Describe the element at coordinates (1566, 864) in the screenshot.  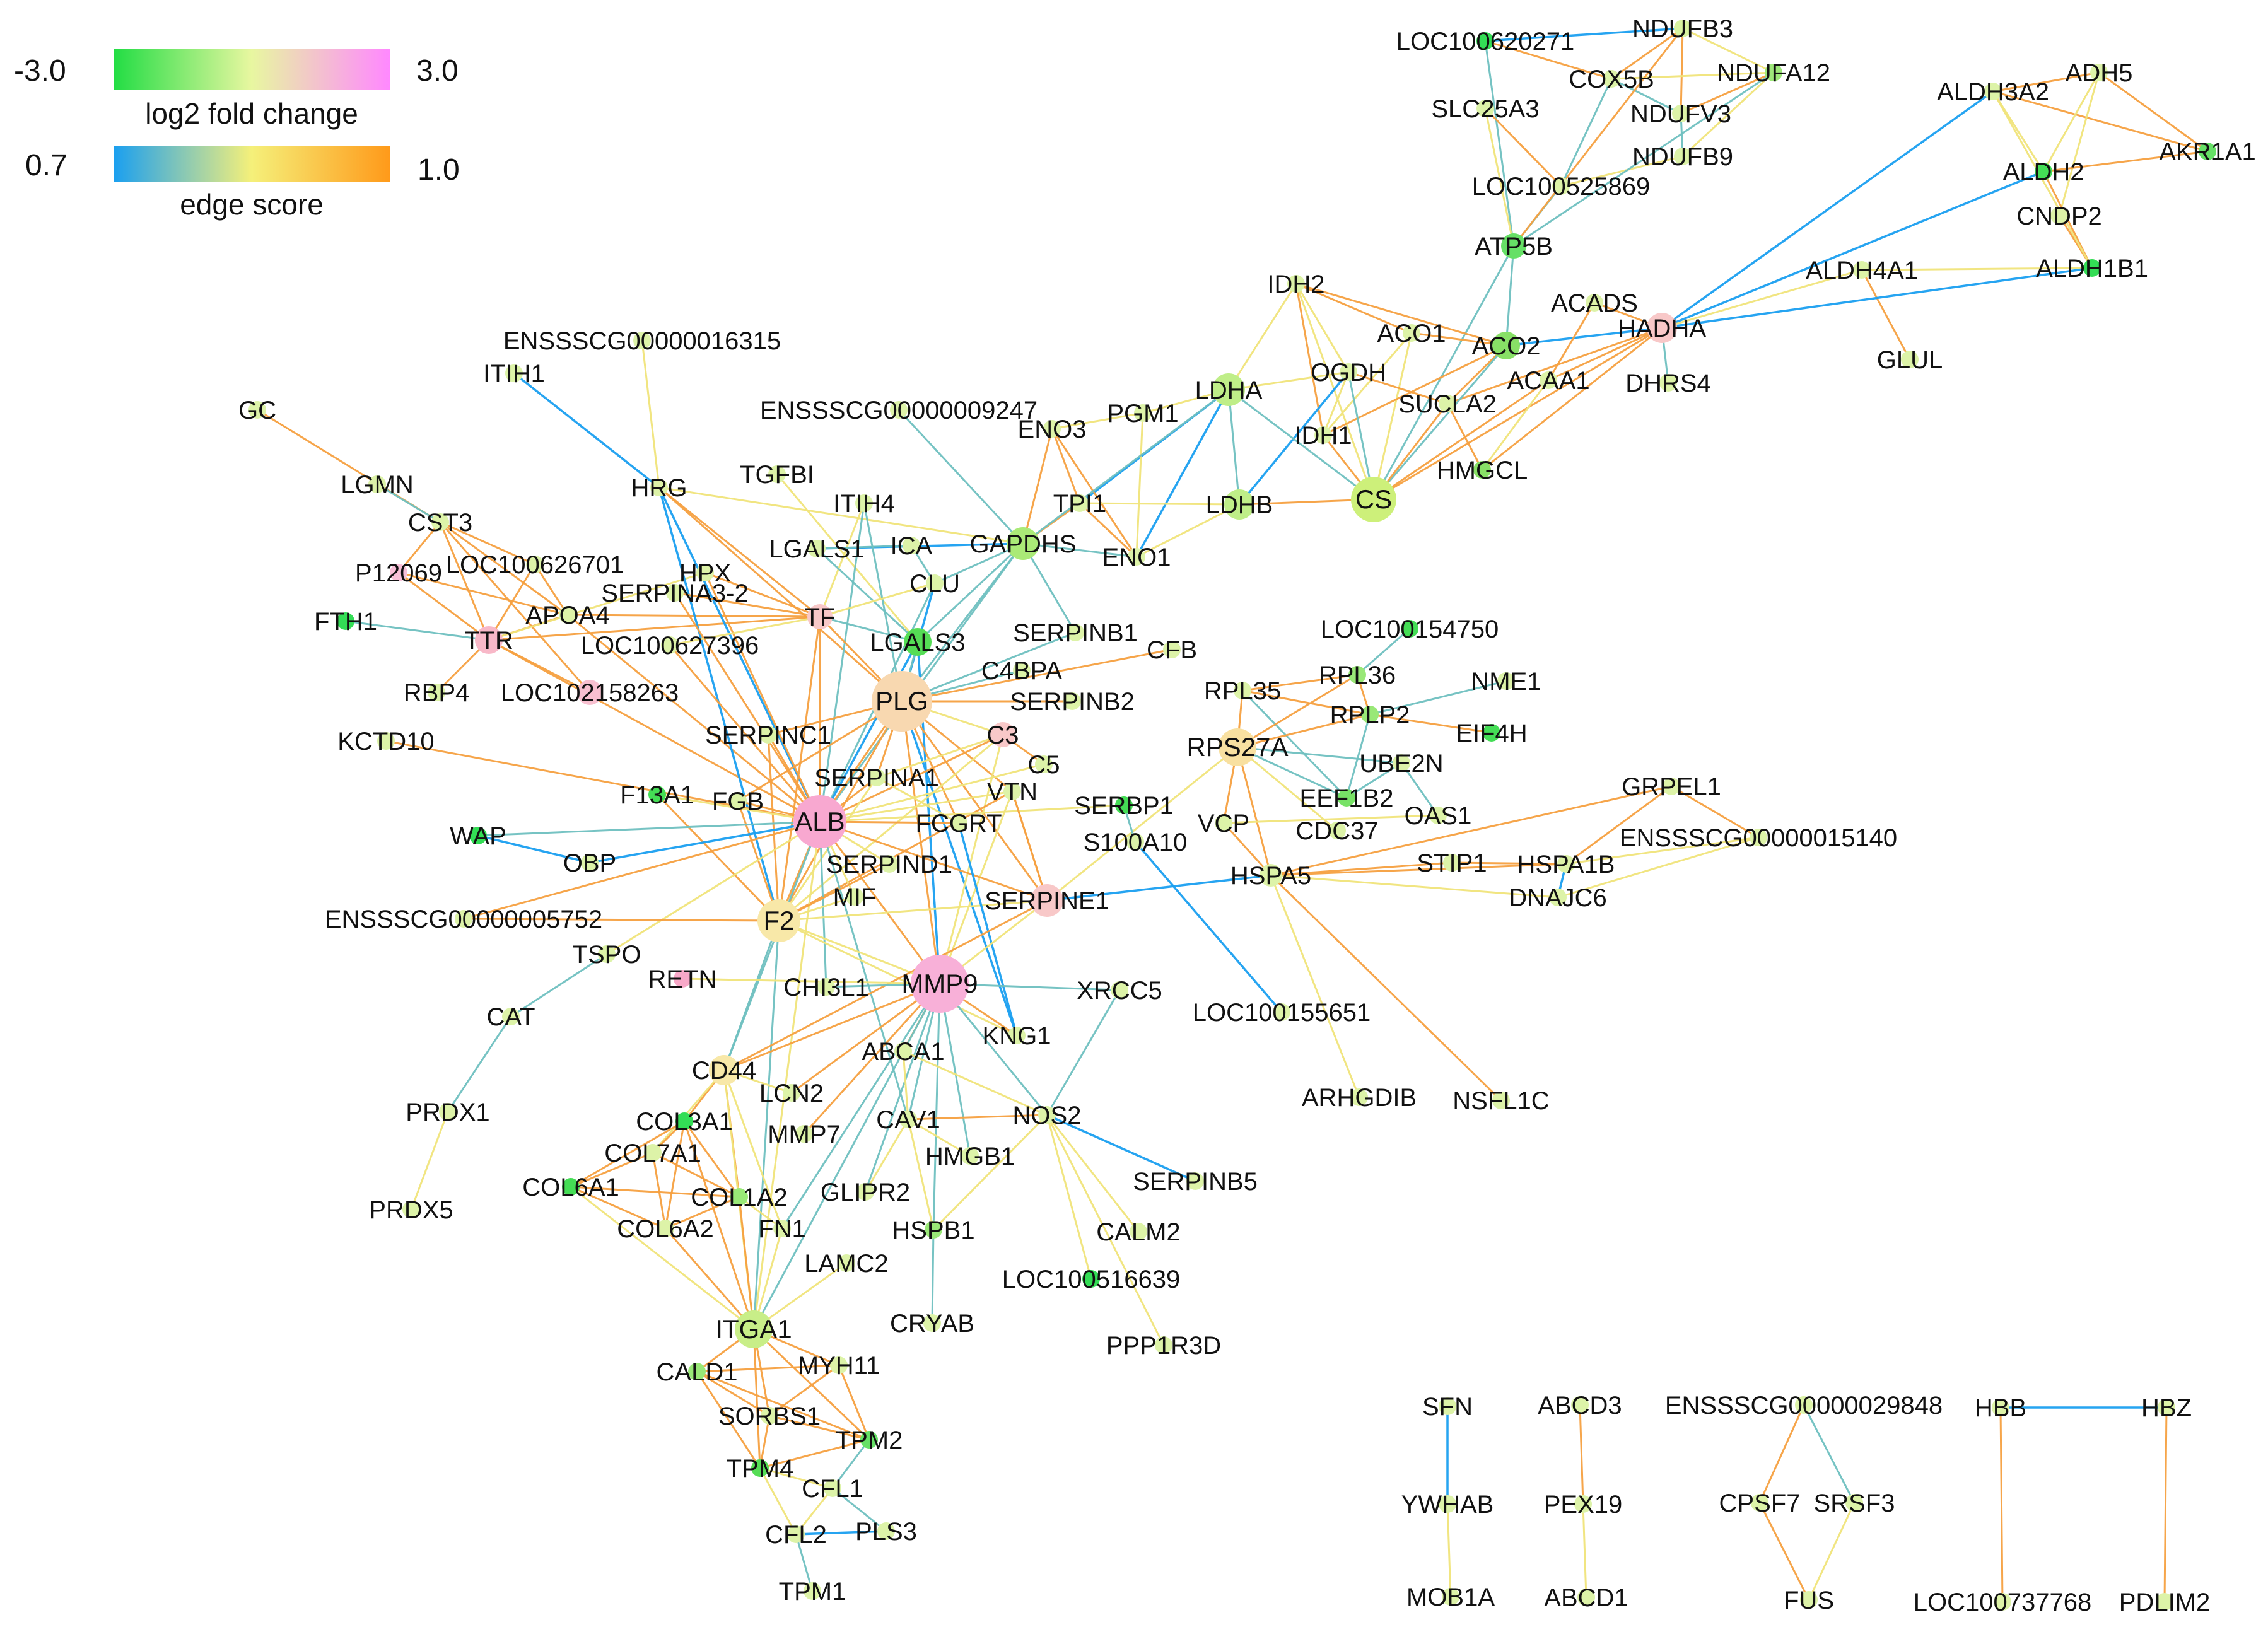
I see `node-hspa1b` at that location.